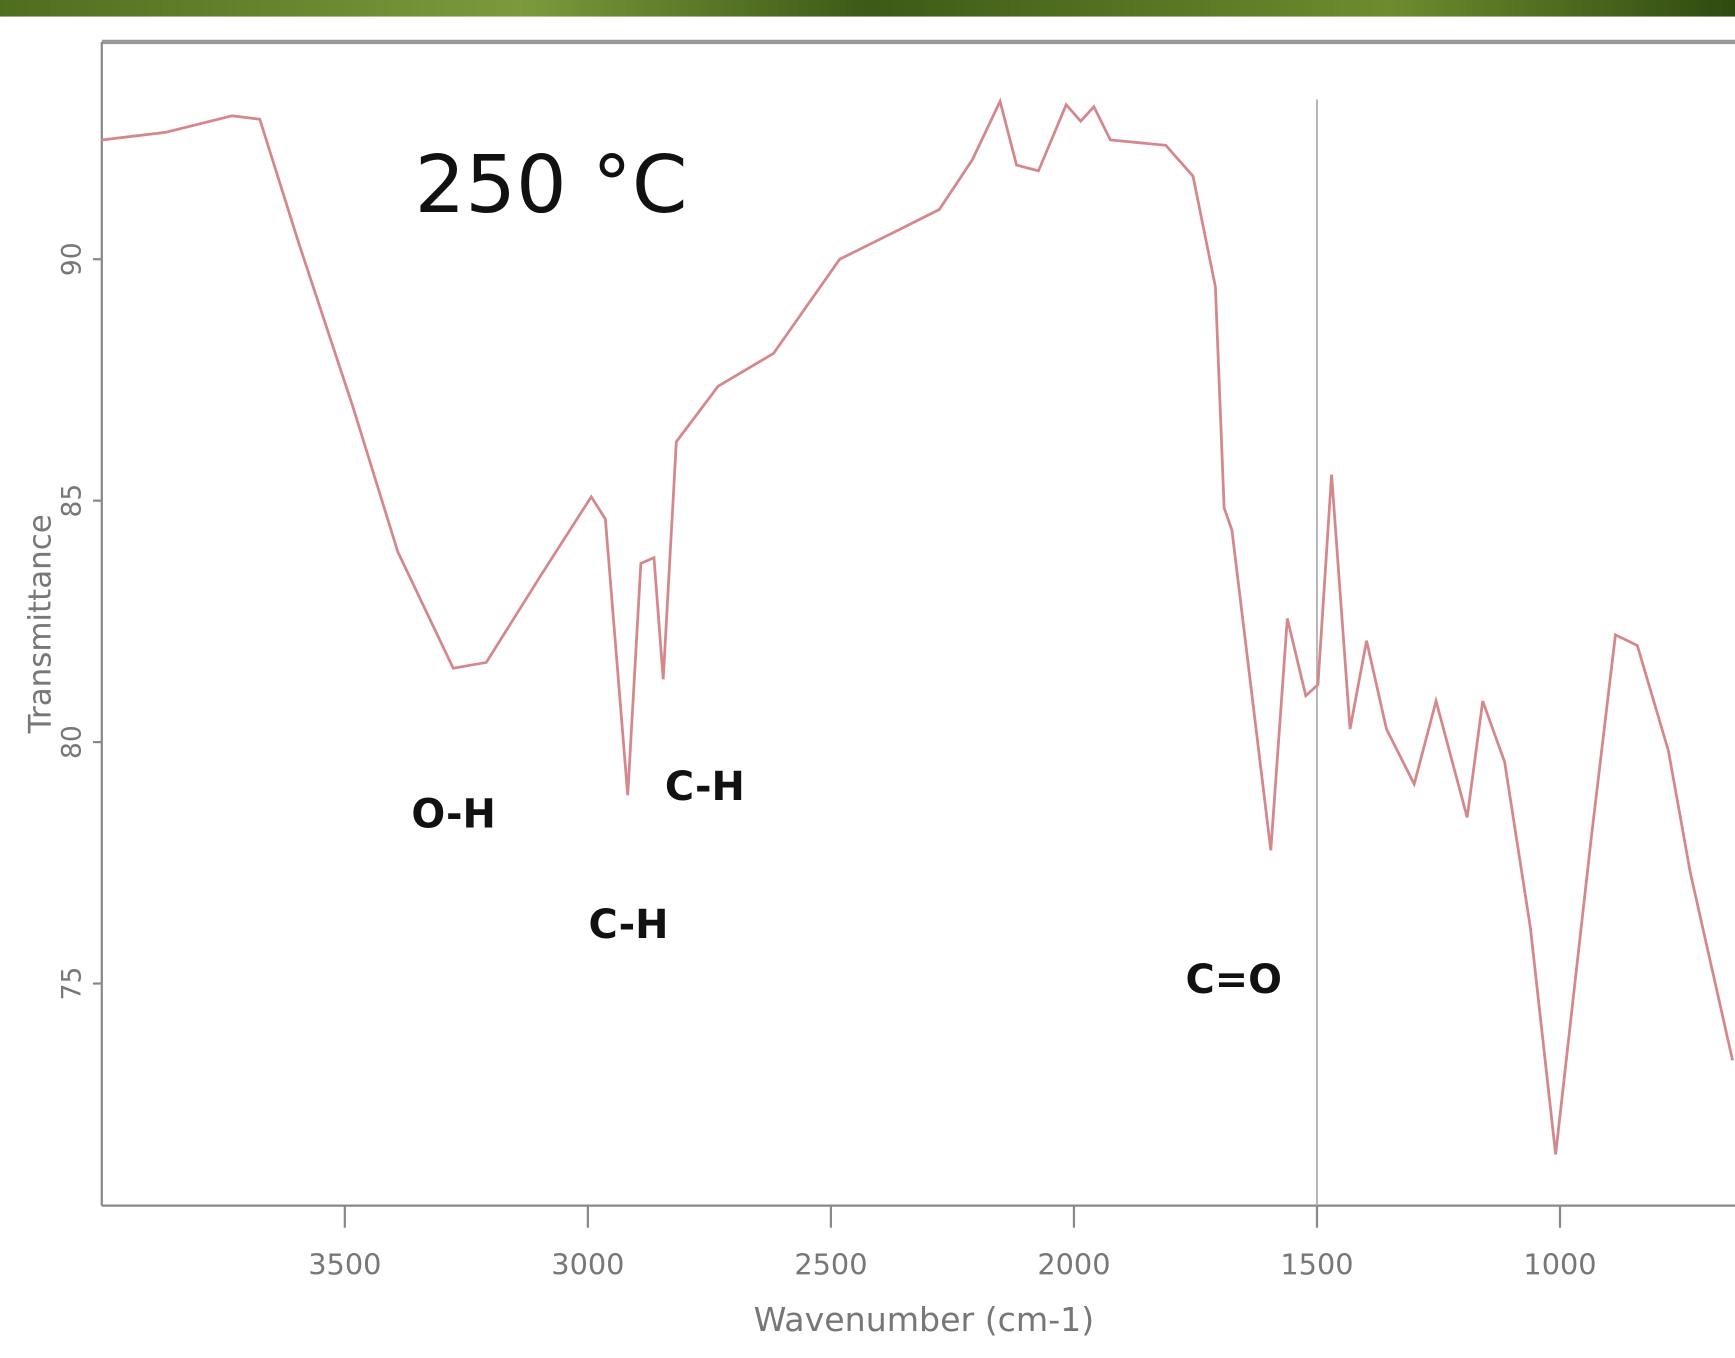 The height and width of the screenshot is (1358, 1735). Describe the element at coordinates (344, 1264) in the screenshot. I see `x-tick-label: 3500` at that location.